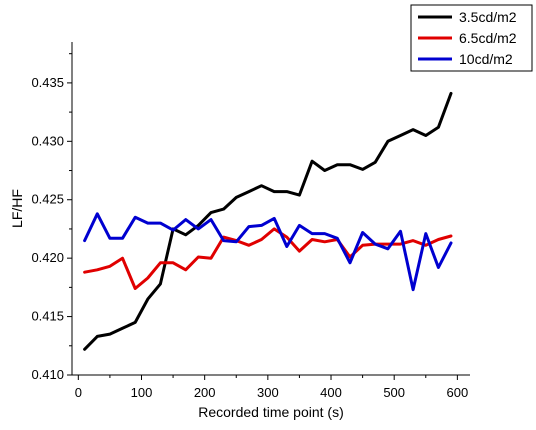 This screenshot has height=430, width=536. I want to click on x-tick-label: 0, so click(78, 392).